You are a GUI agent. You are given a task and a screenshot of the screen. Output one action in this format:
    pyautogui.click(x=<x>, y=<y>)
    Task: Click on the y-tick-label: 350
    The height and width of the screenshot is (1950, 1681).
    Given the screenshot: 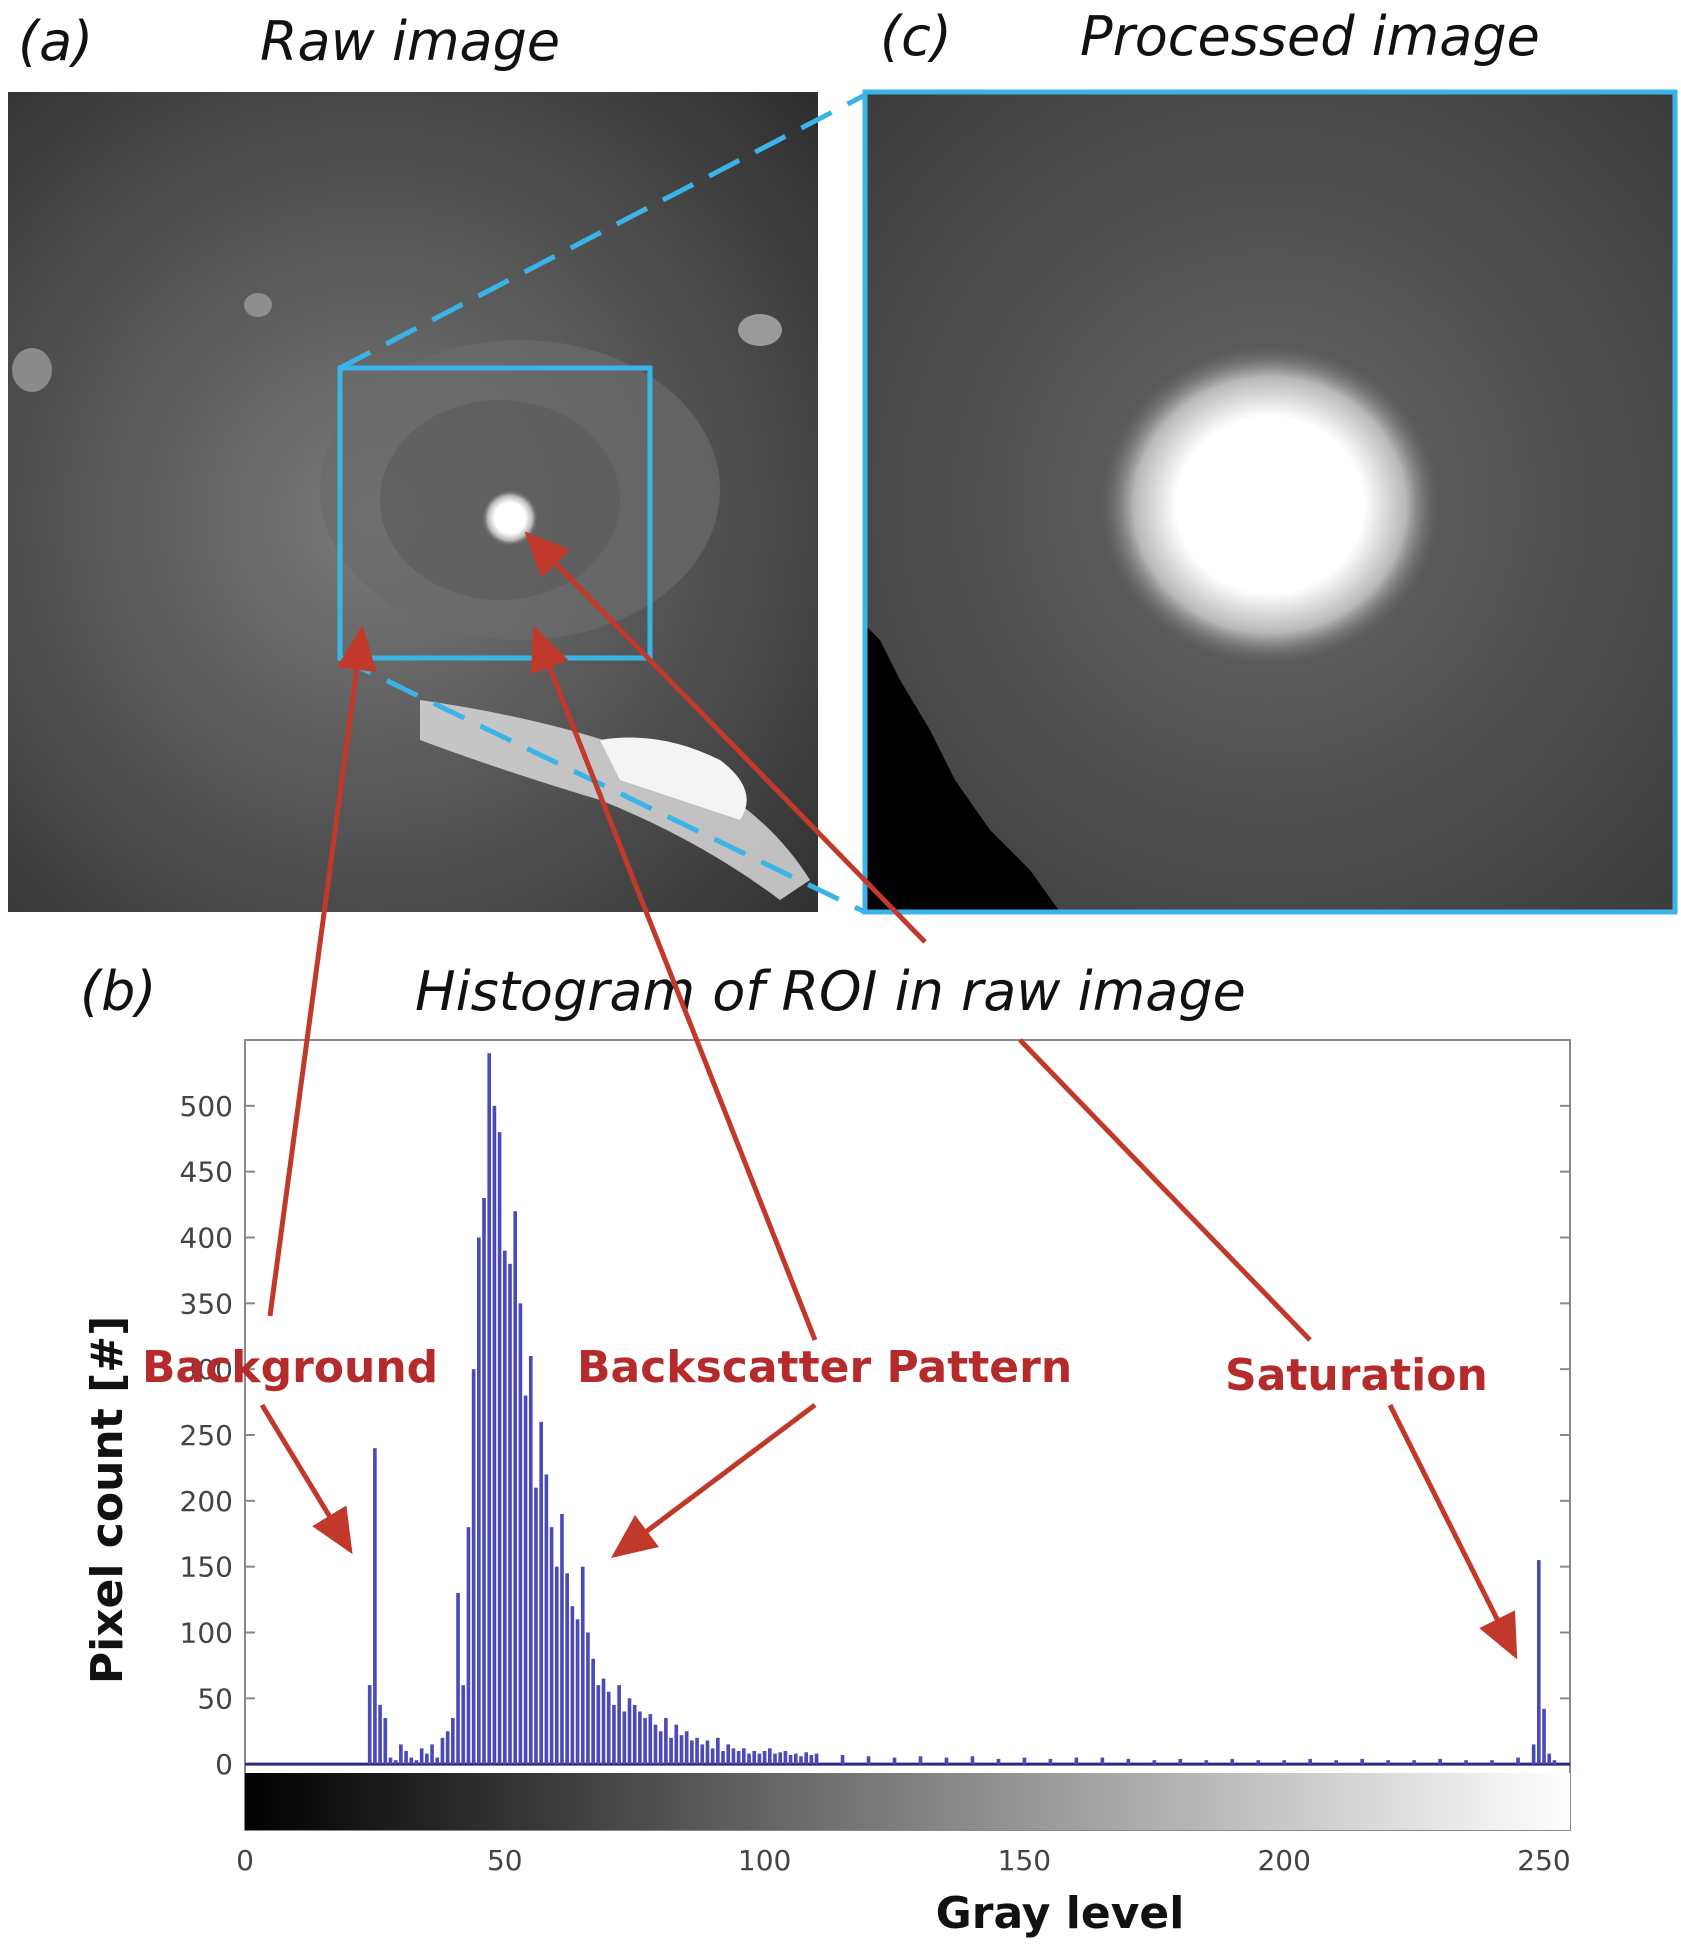 What is the action you would take?
    pyautogui.click(x=206, y=1303)
    